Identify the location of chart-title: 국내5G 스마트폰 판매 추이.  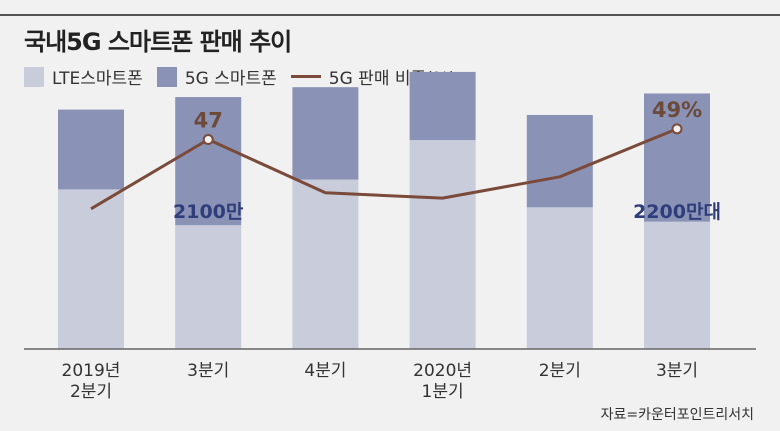
(158, 42).